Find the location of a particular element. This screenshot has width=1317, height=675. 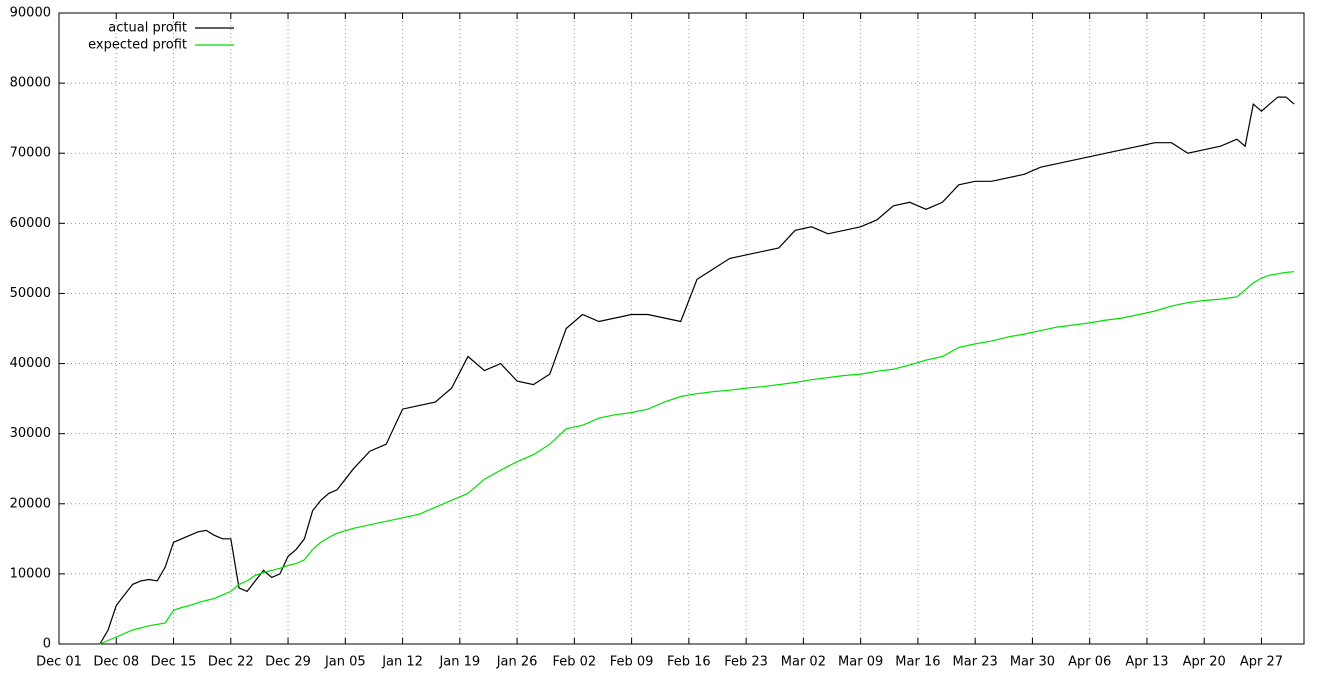

y-tick-label: 30000 is located at coordinates (30, 433).